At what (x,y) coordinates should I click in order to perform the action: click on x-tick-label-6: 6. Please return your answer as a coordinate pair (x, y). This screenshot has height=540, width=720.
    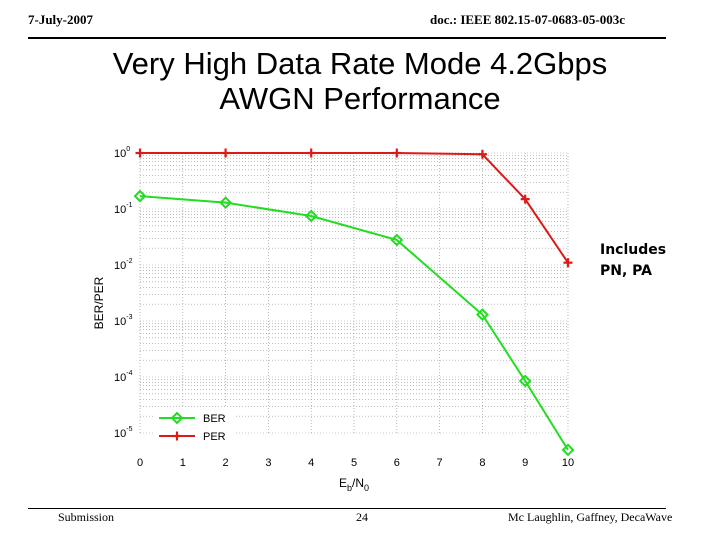
    Looking at the image, I should click on (397, 463).